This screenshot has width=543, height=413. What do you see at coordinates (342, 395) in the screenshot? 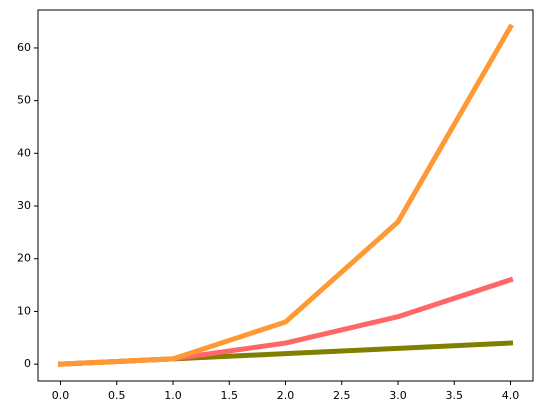
I see `x-tick-label: 2.5` at bounding box center [342, 395].